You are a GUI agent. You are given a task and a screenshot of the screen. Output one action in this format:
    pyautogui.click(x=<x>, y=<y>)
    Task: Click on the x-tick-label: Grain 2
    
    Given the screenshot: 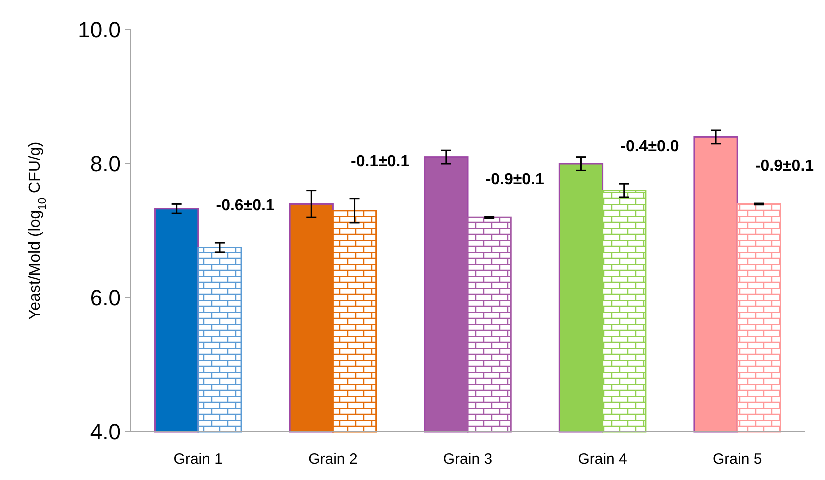 What is the action you would take?
    pyautogui.click(x=333, y=459)
    